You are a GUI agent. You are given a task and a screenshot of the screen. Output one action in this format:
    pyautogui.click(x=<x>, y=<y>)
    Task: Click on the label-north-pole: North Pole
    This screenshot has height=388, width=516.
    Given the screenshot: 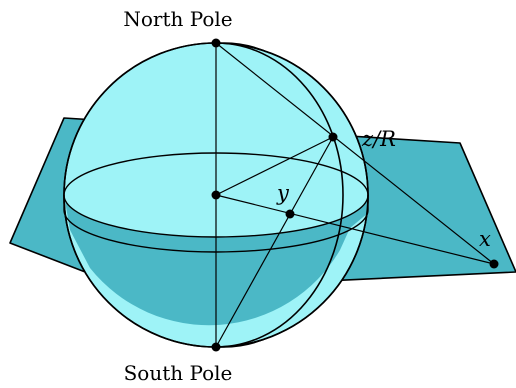 What is the action you would take?
    pyautogui.click(x=177, y=19)
    